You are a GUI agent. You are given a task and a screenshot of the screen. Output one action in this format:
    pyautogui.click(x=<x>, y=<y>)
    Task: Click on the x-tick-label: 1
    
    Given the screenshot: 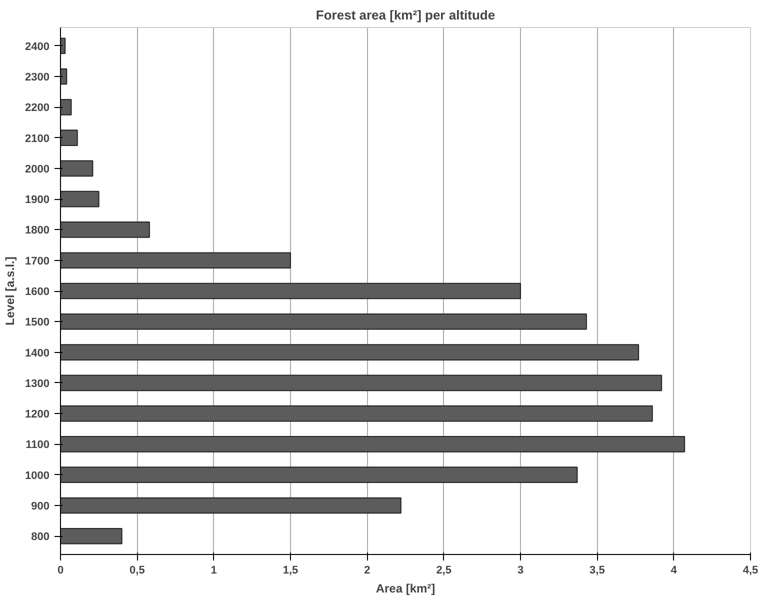 What is the action you would take?
    pyautogui.click(x=213, y=570)
    